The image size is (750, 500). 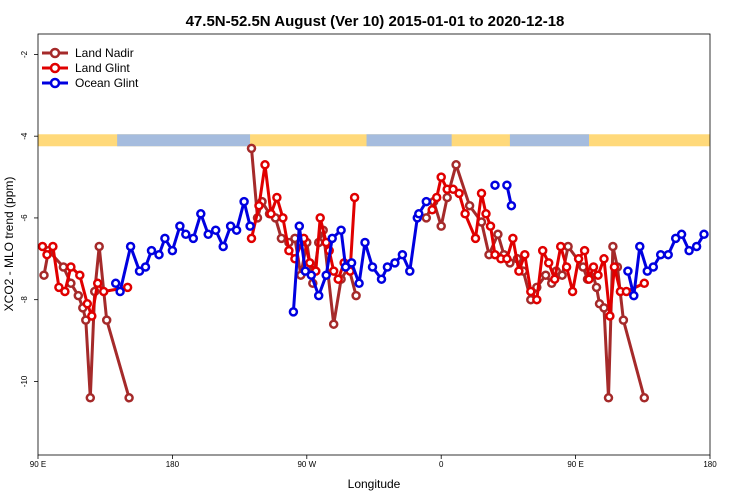 What do you see at coordinates (441, 464) in the screenshot?
I see `x-tick-label: 0` at bounding box center [441, 464].